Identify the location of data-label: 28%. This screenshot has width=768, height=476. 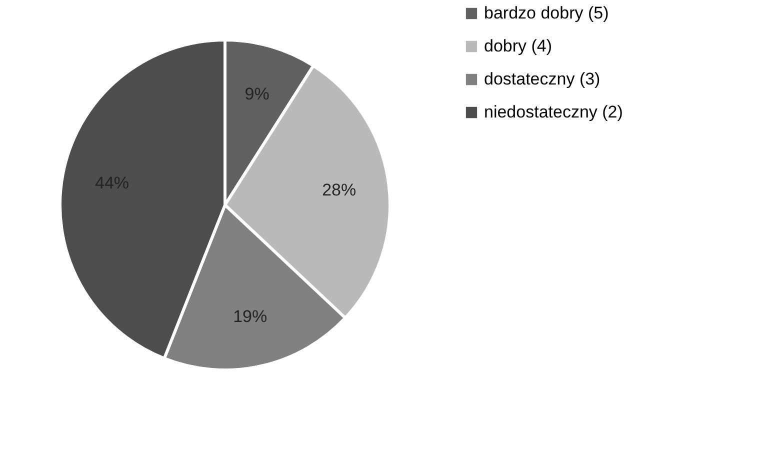
(339, 190).